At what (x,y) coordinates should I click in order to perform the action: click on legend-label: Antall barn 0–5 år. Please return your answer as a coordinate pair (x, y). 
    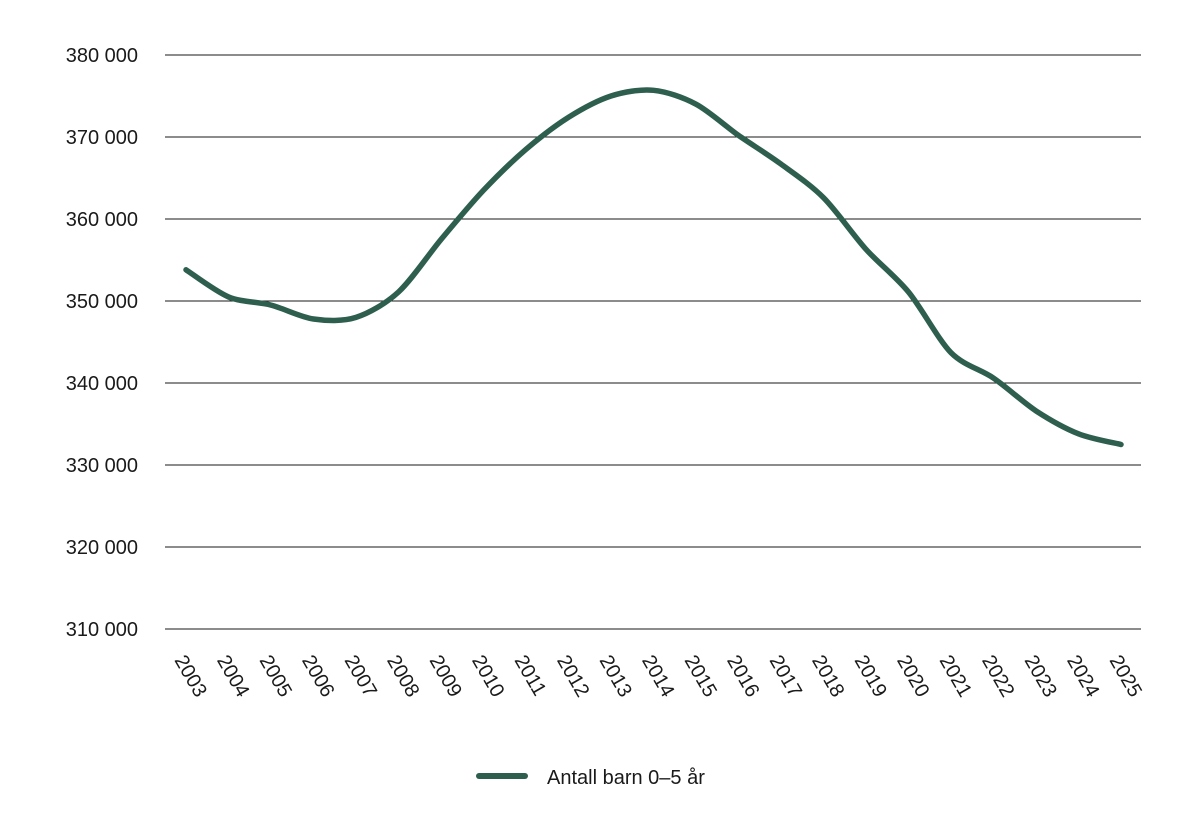
    Looking at the image, I should click on (626, 778).